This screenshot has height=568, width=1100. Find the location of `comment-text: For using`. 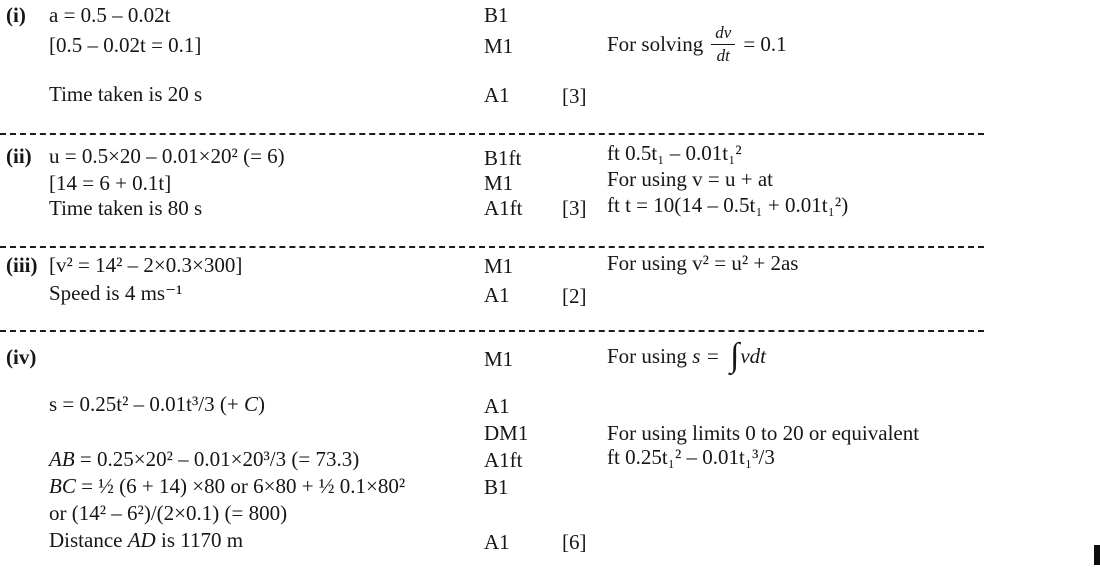

comment-text: For using is located at coordinates (650, 356).